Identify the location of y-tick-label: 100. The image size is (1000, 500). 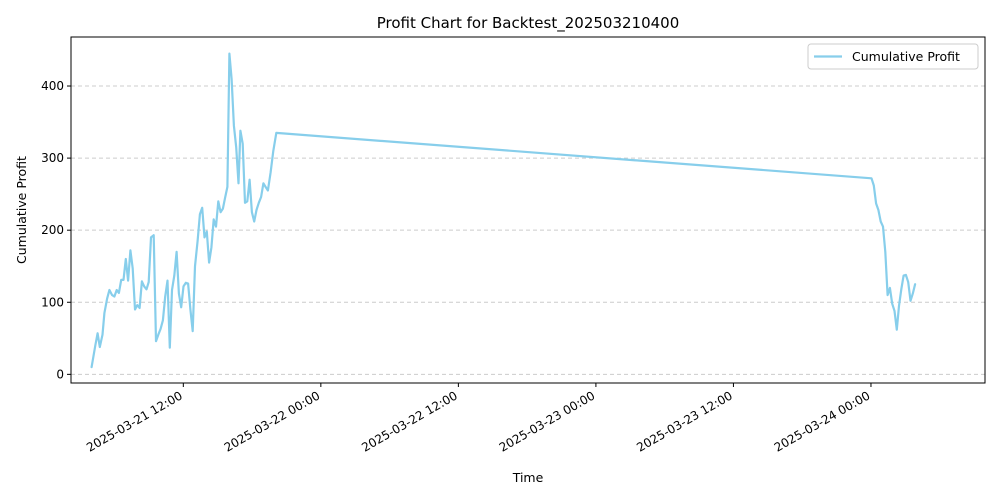
(52, 302).